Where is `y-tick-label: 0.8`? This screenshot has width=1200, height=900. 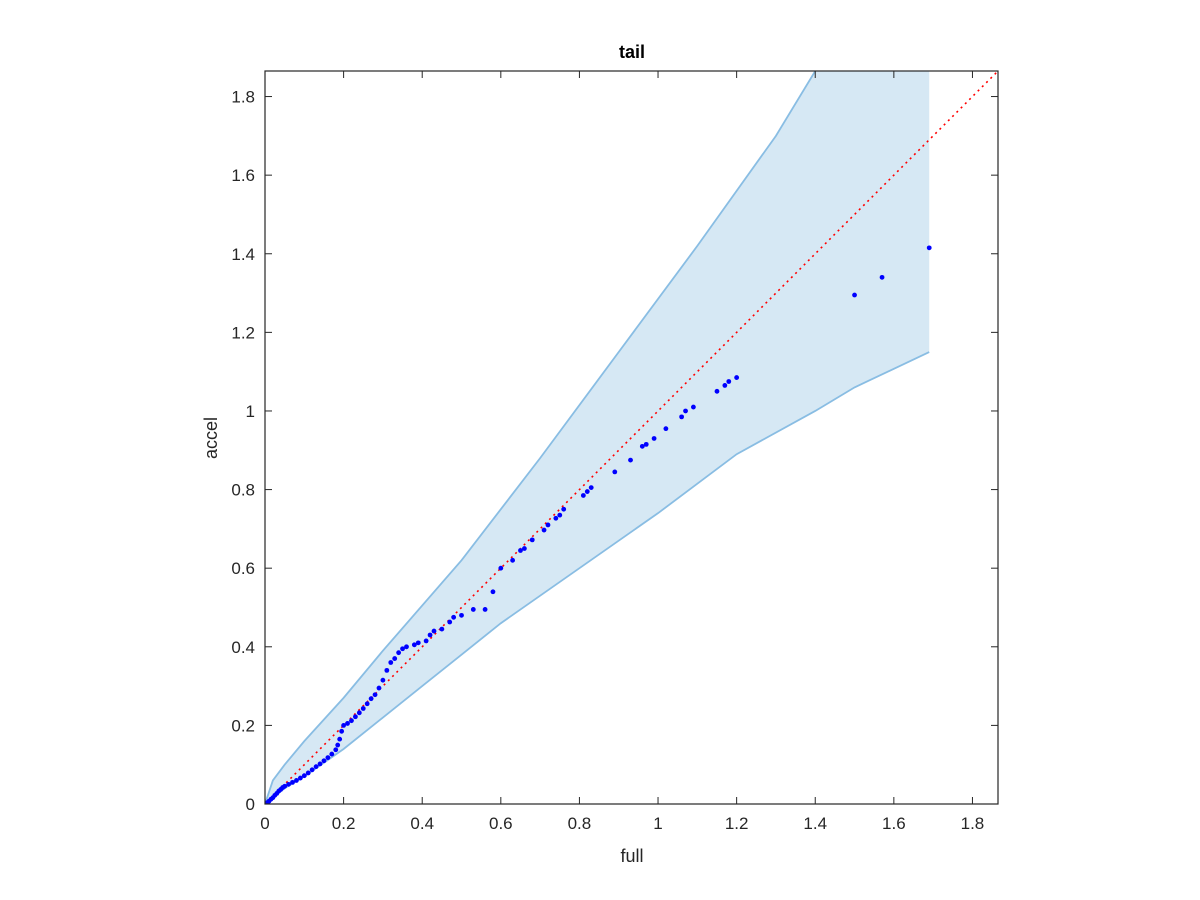
y-tick-label: 0.8 is located at coordinates (243, 490).